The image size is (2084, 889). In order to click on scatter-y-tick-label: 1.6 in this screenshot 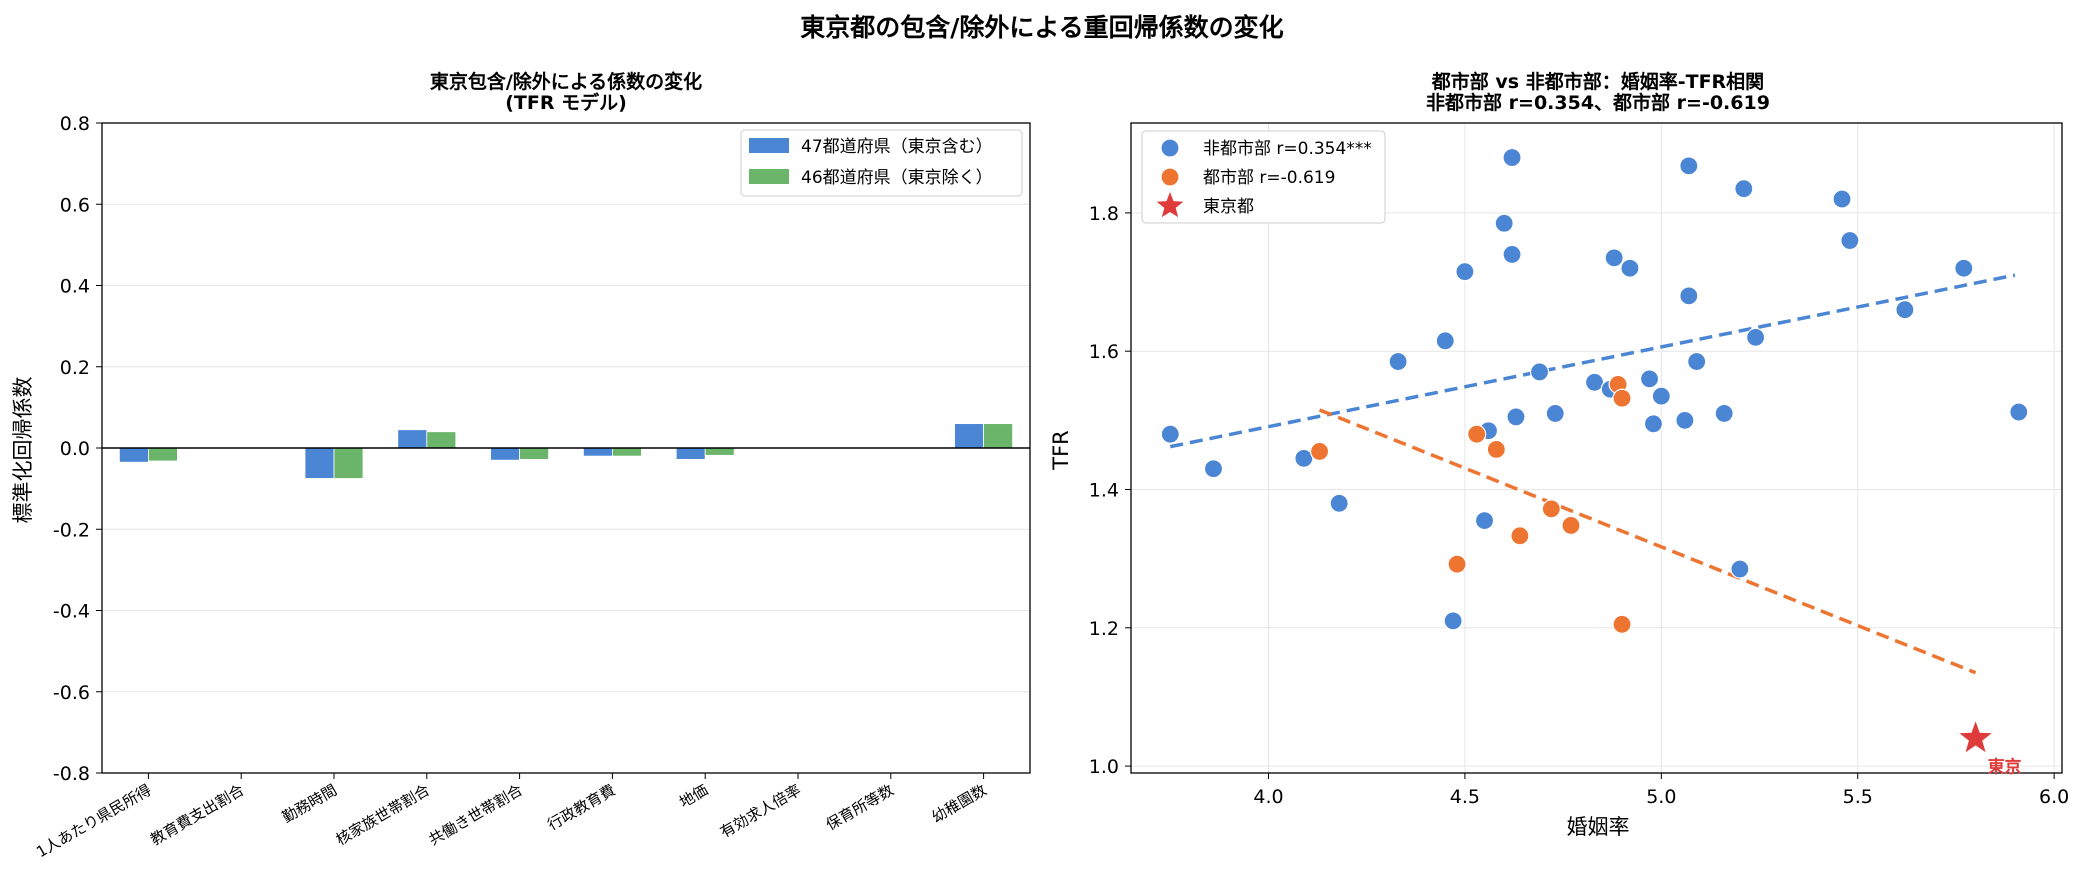, I will do `click(1104, 352)`.